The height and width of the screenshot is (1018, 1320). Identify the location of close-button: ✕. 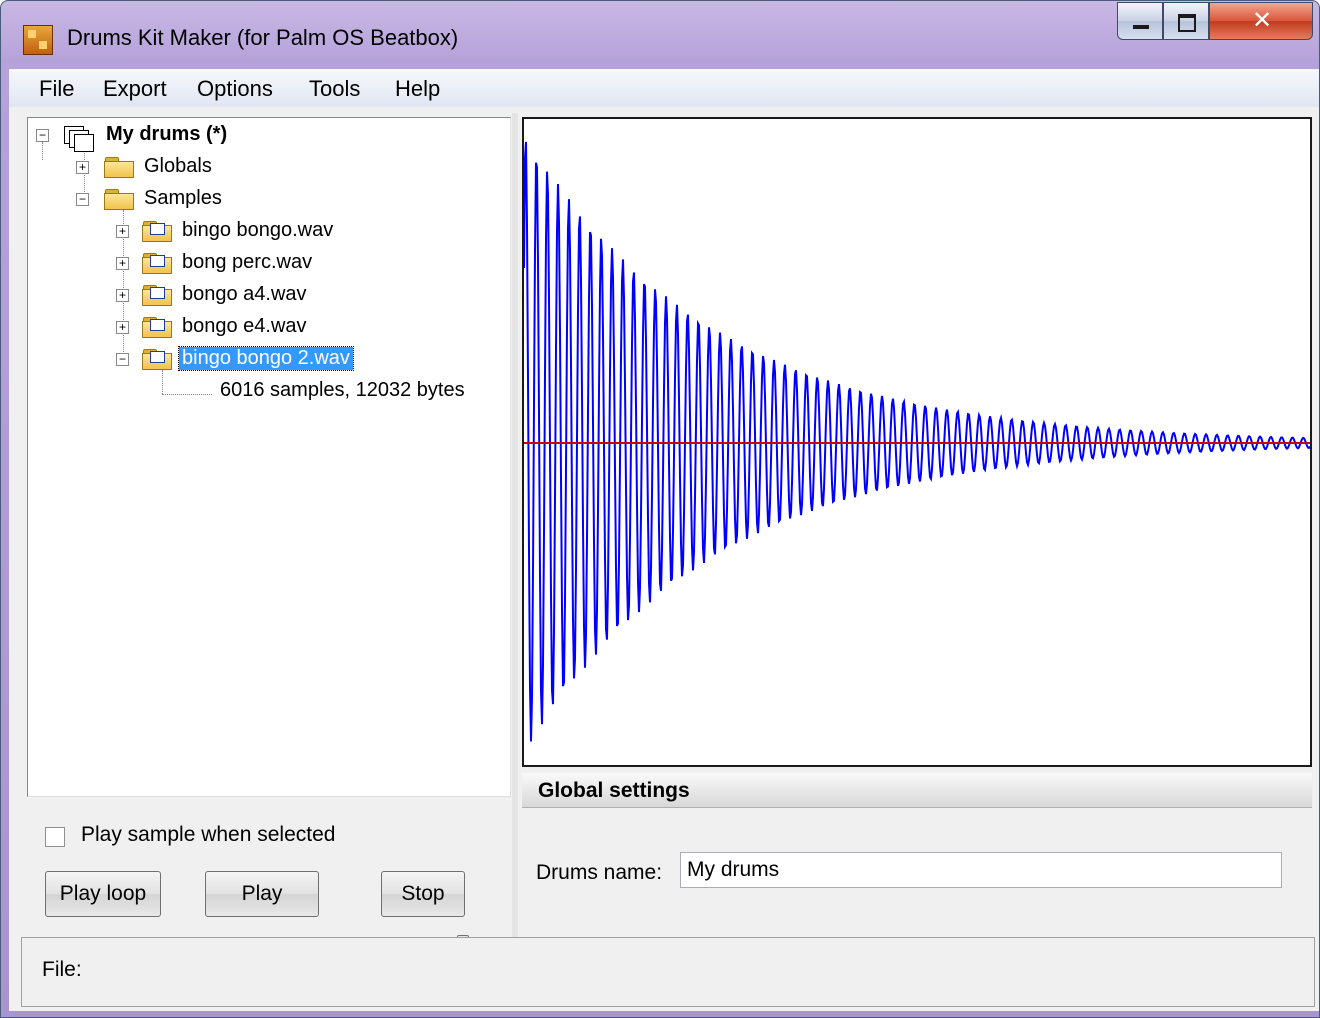
(1261, 21).